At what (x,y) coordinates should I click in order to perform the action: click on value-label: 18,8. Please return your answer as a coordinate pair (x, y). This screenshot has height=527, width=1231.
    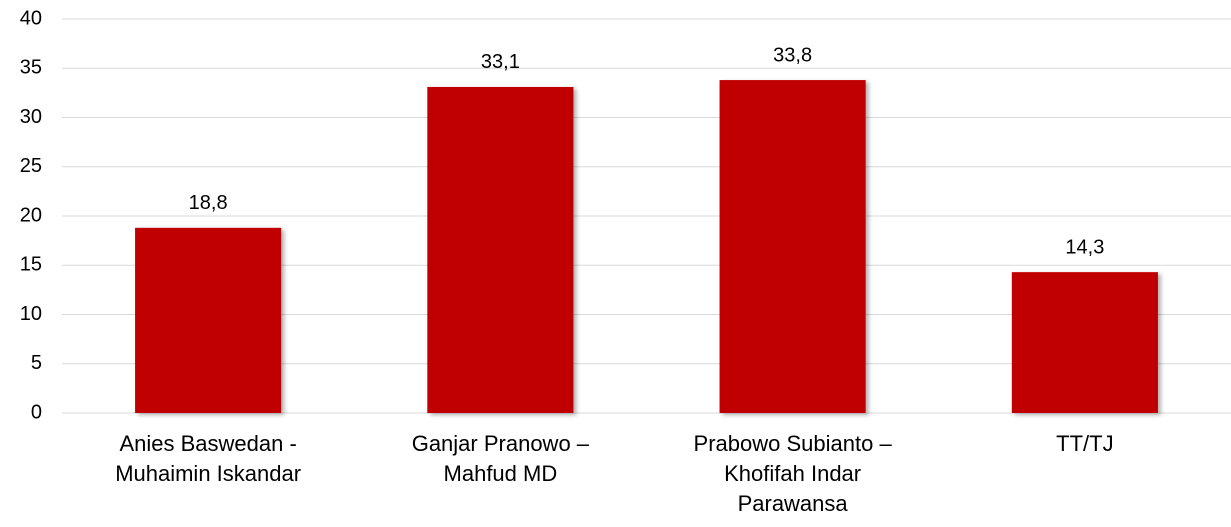
    Looking at the image, I should click on (208, 203).